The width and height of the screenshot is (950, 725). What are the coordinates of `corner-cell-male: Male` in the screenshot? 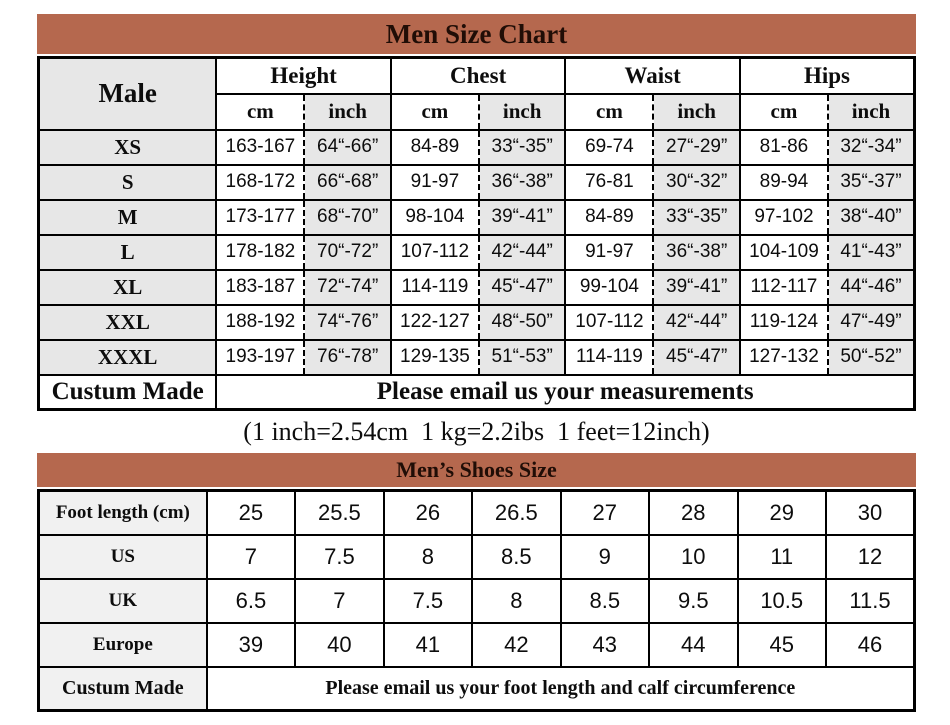 It's located at (127, 93).